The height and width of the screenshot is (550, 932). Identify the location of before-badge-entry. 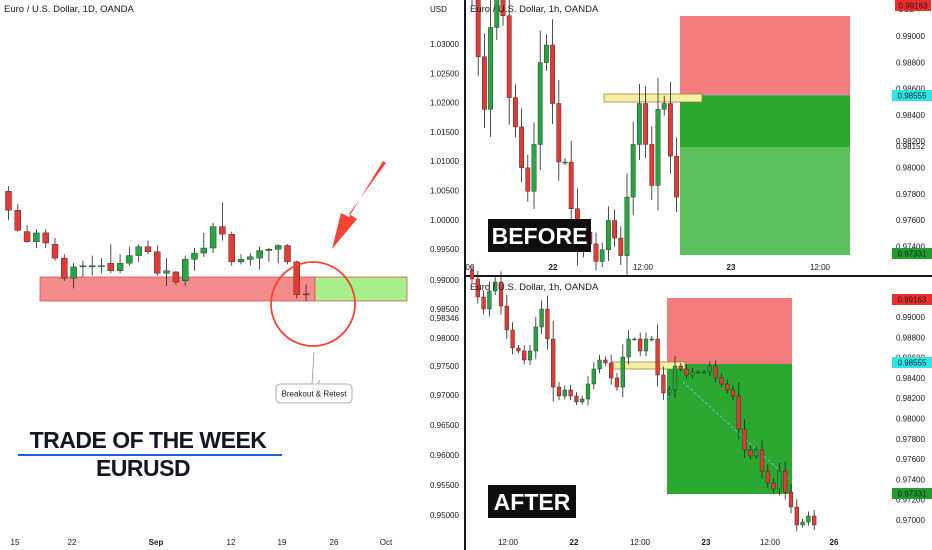
(912, 95).